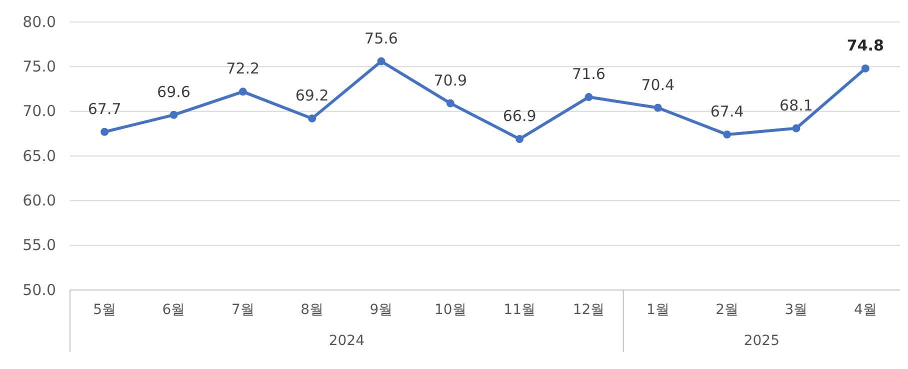 This screenshot has height=369, width=908. Describe the element at coordinates (381, 38) in the screenshot. I see `data-label: 75.6` at that location.